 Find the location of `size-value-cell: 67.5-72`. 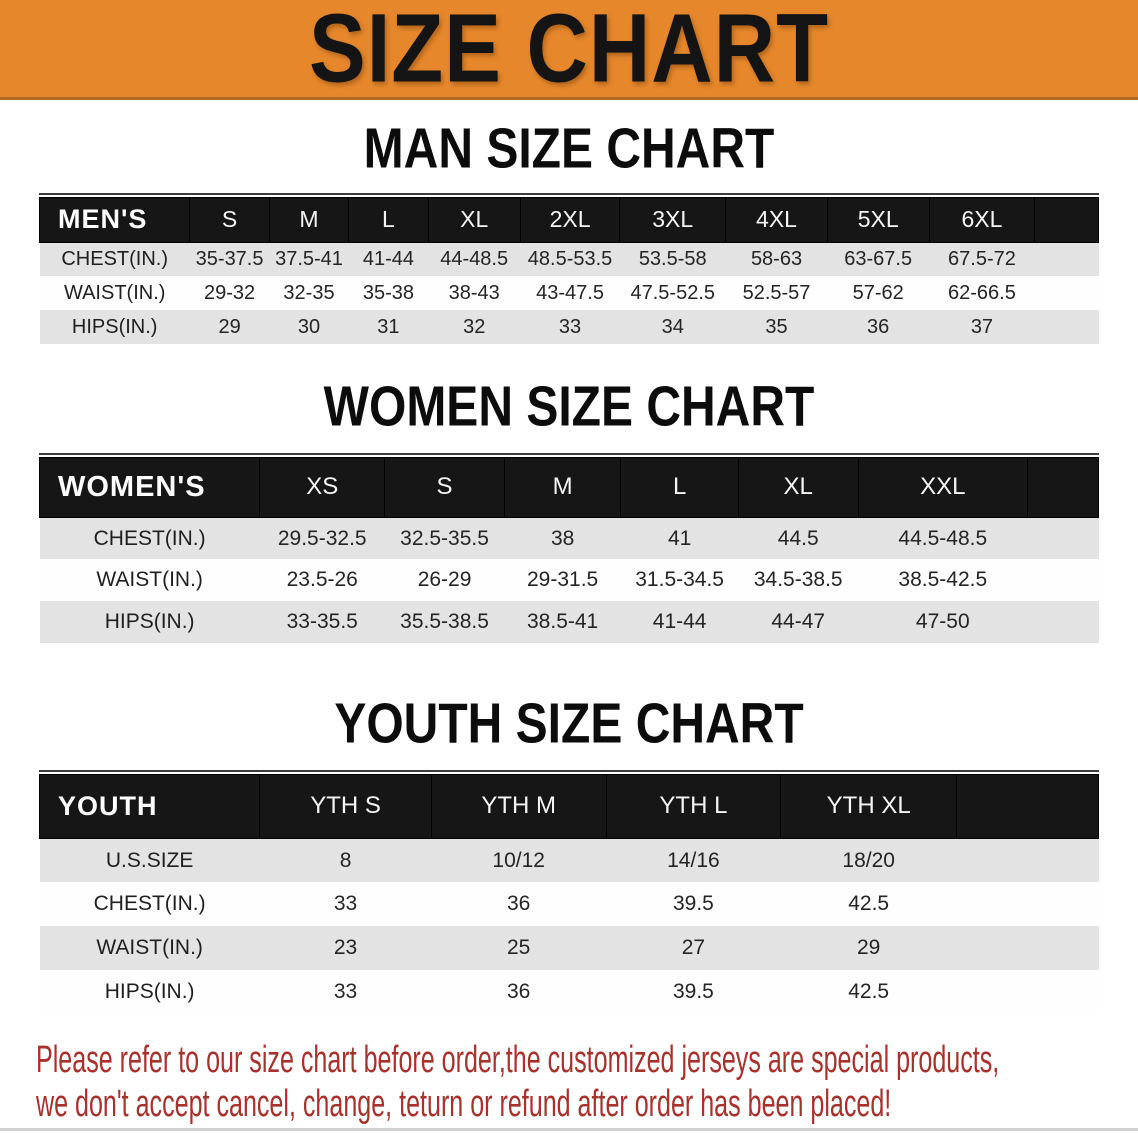

size-value-cell: 67.5-72 is located at coordinates (982, 258).